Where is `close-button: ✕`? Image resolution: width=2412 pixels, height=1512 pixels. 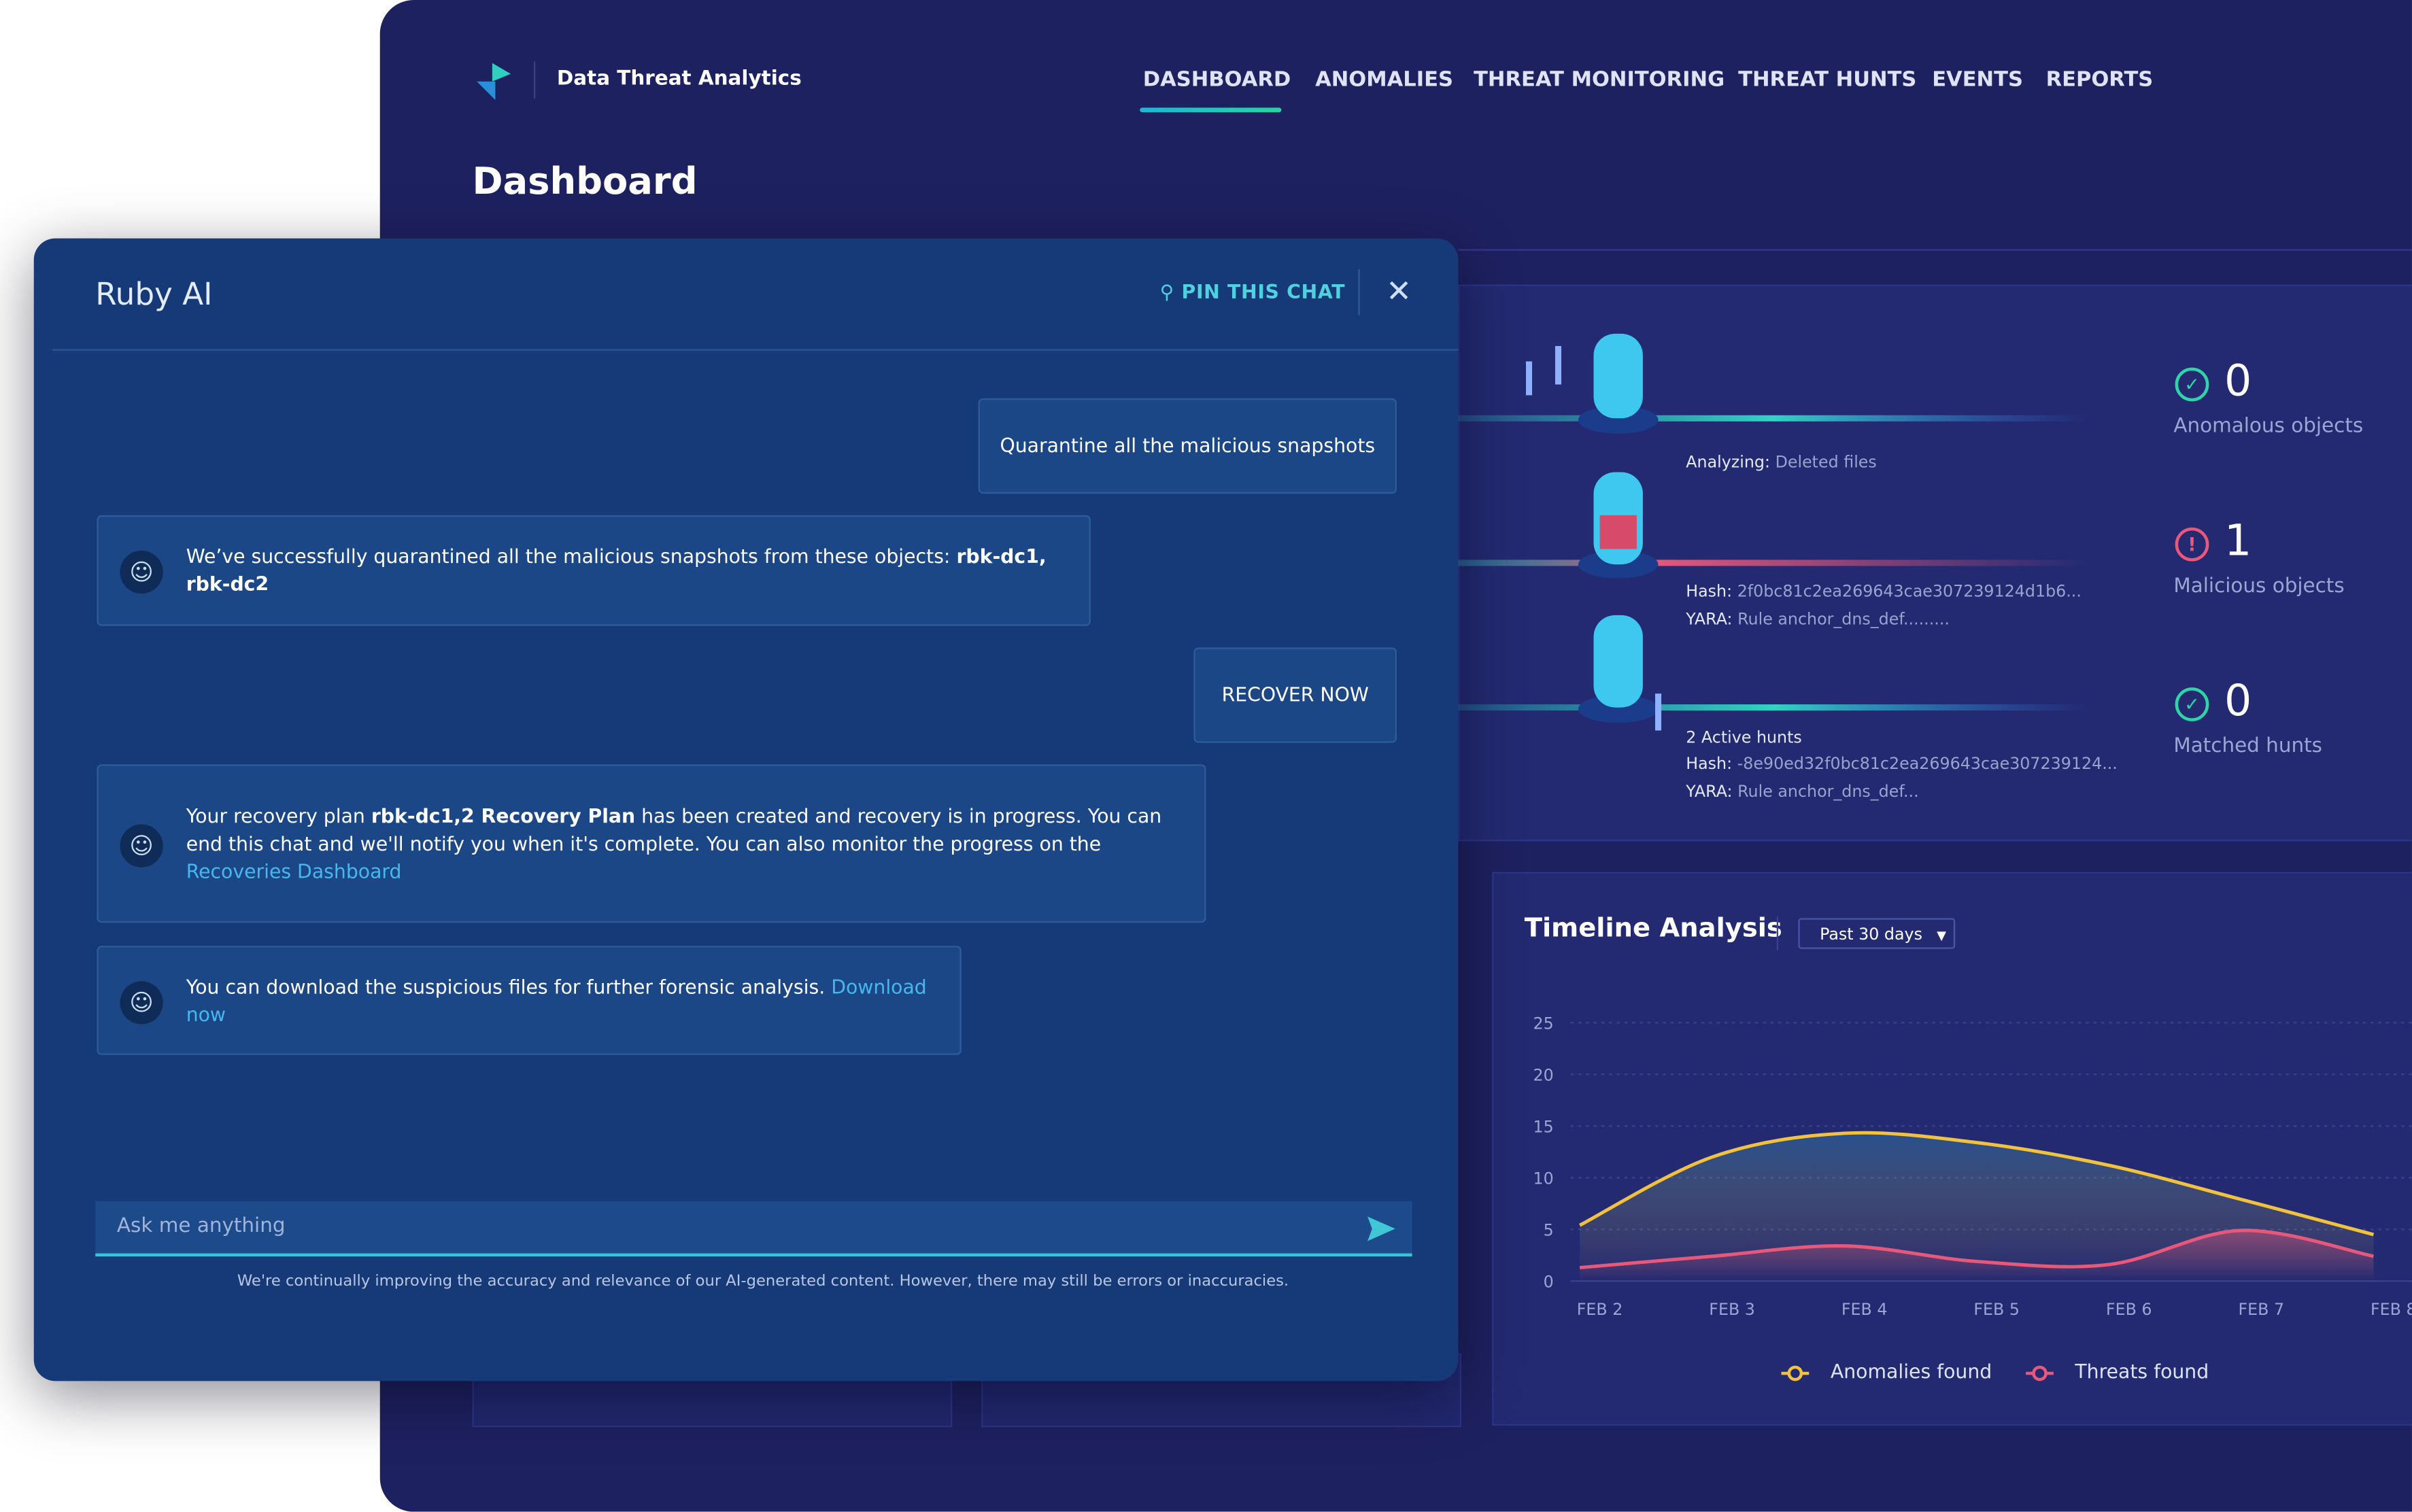
close-button: ✕ is located at coordinates (1399, 290).